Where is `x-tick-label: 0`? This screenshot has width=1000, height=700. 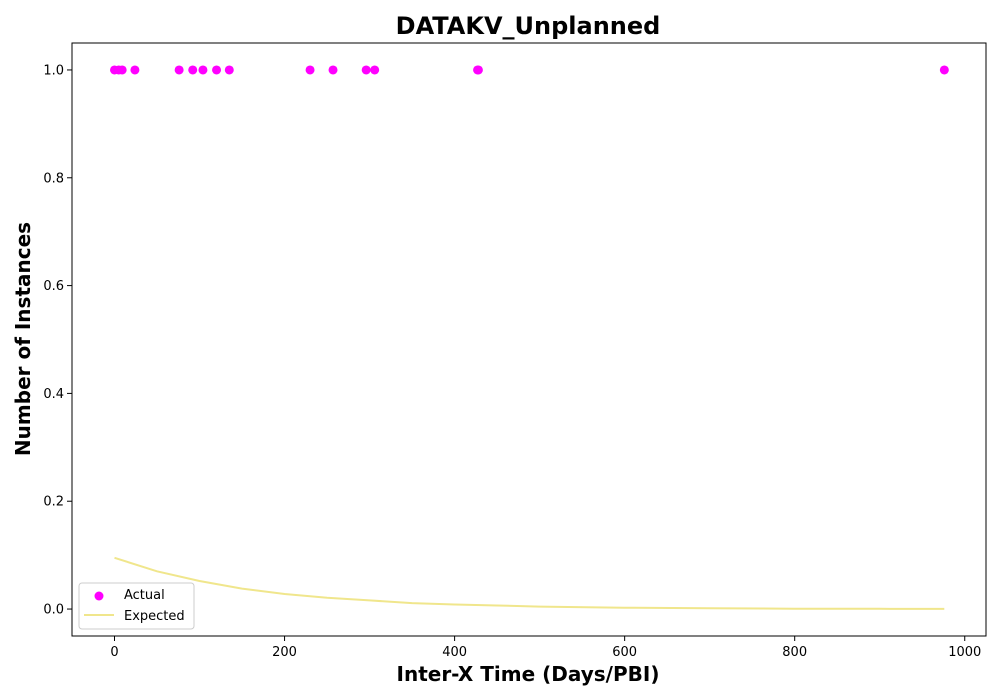 x-tick-label: 0 is located at coordinates (114, 652).